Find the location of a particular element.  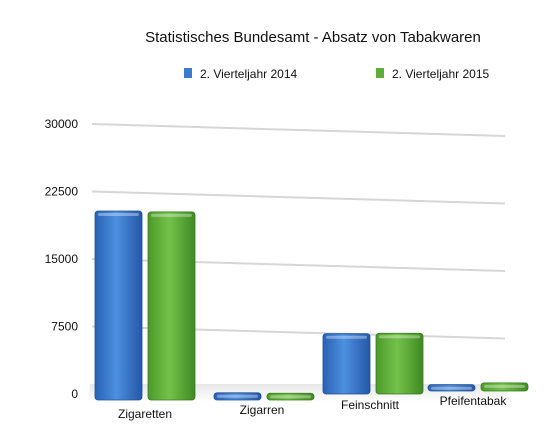

legend-label-series-1: 2. Vierteljahr 2014 is located at coordinates (249, 74).